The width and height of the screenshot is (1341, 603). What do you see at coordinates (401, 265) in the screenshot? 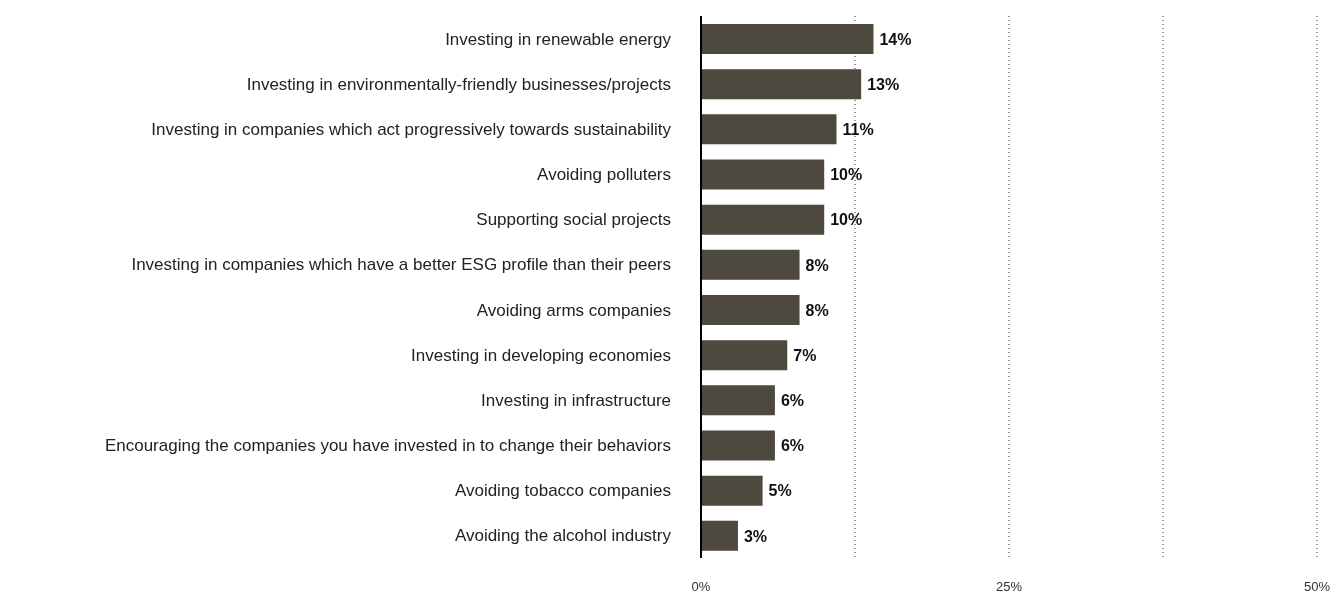
I see `y-tick-label: Investing in companies which have a better ESG profile than their peers` at bounding box center [401, 265].